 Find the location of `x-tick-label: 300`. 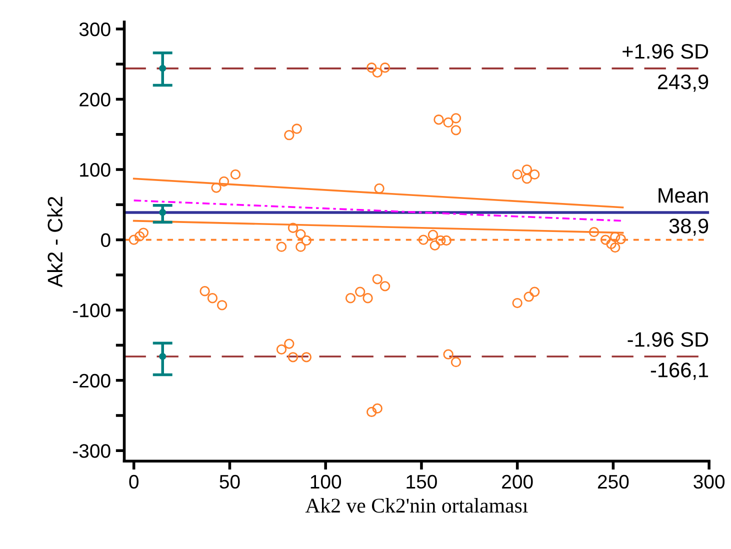

x-tick-label: 300 is located at coordinates (709, 481).